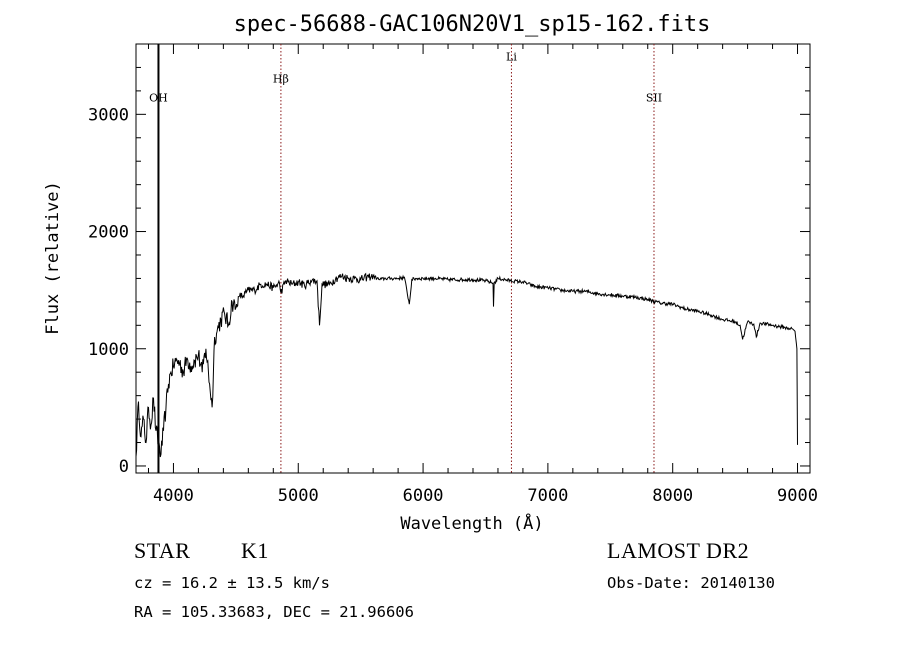 This screenshot has height=649, width=900. I want to click on x-tick-label: 9000, so click(797, 496).